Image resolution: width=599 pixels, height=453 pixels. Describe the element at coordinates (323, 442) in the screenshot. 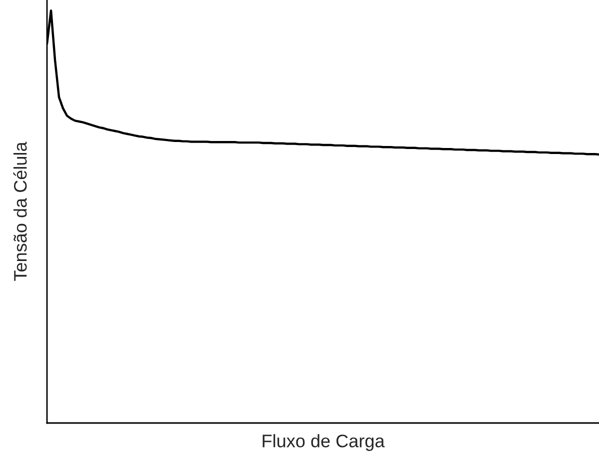

I see `x-axis-title: Fluxo de Carga` at that location.